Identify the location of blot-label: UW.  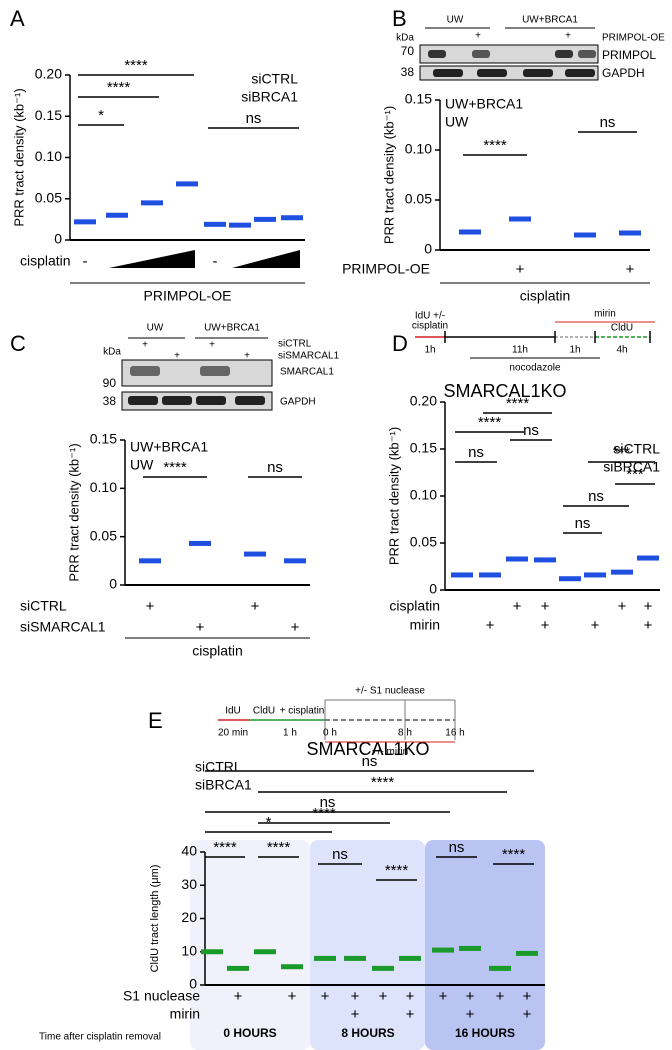
(155, 328).